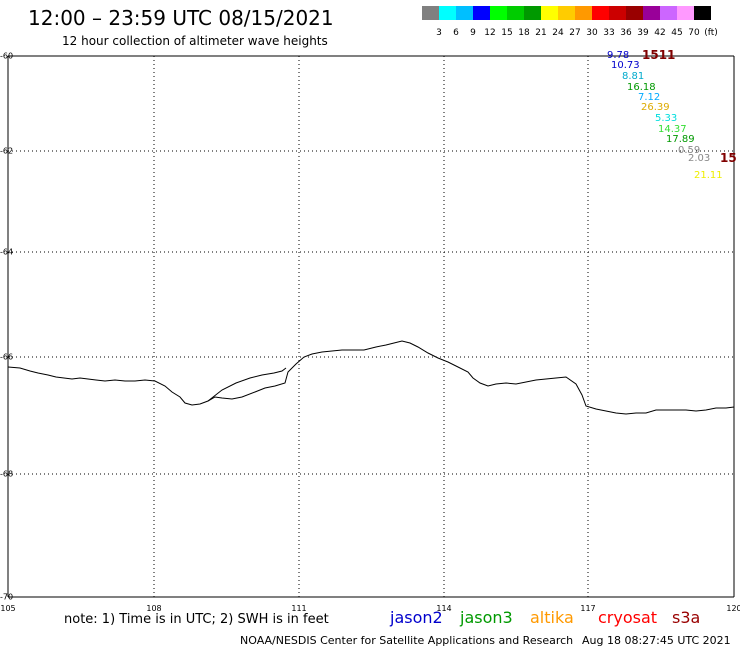  I want to click on wave-height-value: 0.59, so click(689, 150).